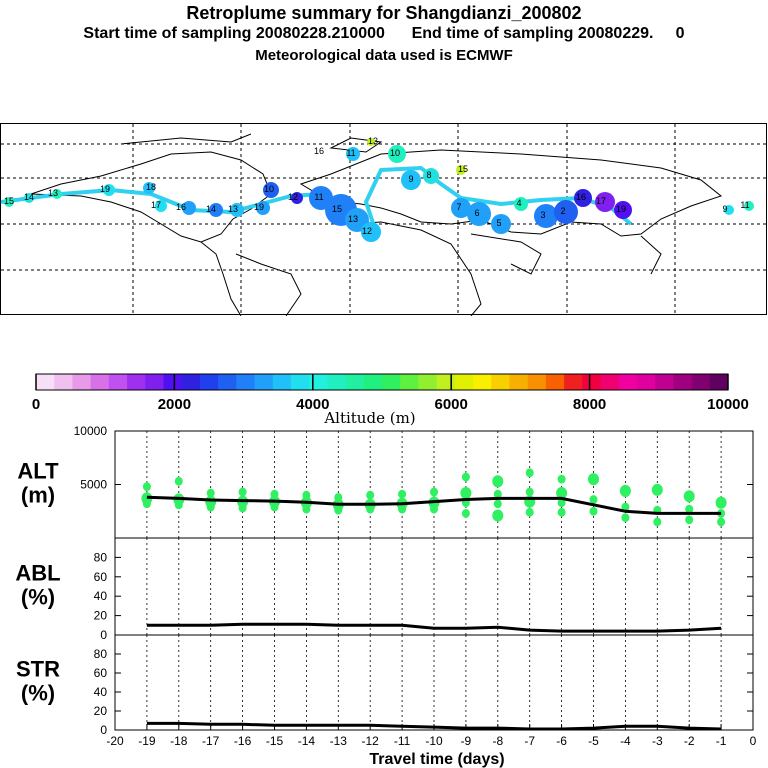  I want to click on x-tick-label: -17, so click(211, 741).